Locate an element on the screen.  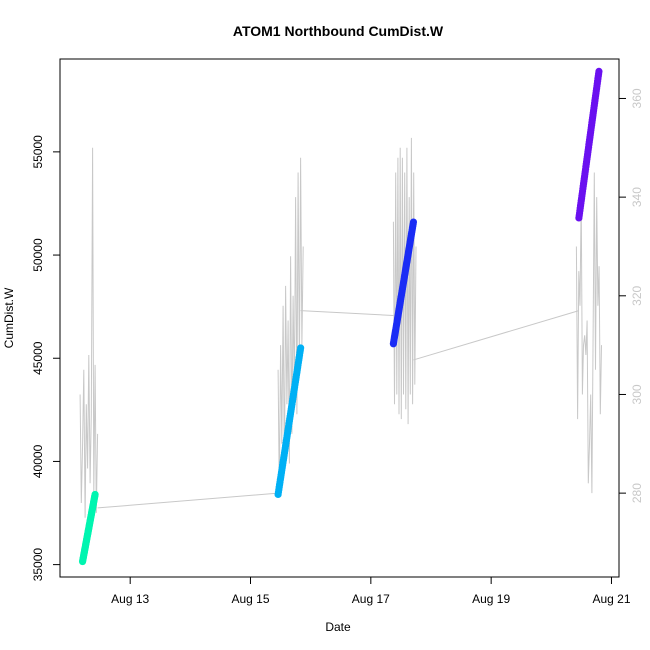
x-tick-label: Aug 17 is located at coordinates (371, 599).